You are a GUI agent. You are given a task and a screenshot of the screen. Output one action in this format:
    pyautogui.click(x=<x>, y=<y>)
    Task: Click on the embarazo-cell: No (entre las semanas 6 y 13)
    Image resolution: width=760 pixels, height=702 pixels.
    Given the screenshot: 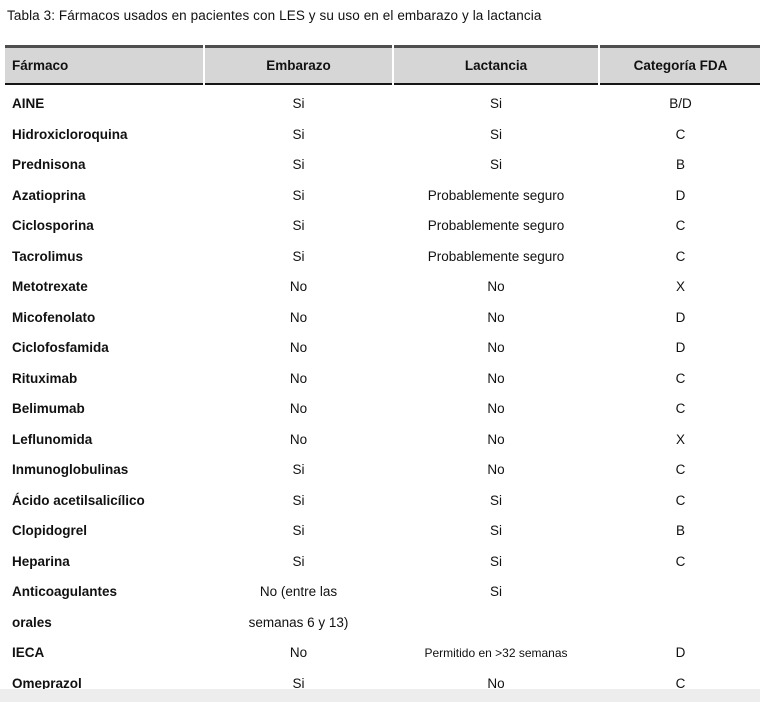 What is the action you would take?
    pyautogui.click(x=298, y=607)
    